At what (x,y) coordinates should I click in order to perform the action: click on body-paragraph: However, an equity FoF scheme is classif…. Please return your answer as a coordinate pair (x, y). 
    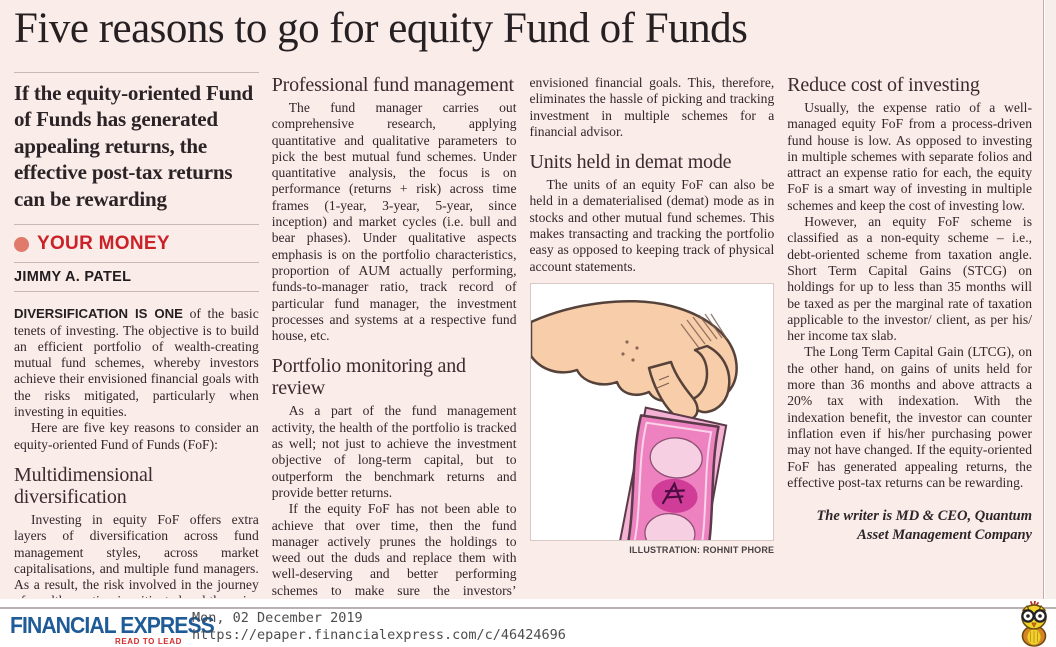
    Looking at the image, I should click on (909, 279).